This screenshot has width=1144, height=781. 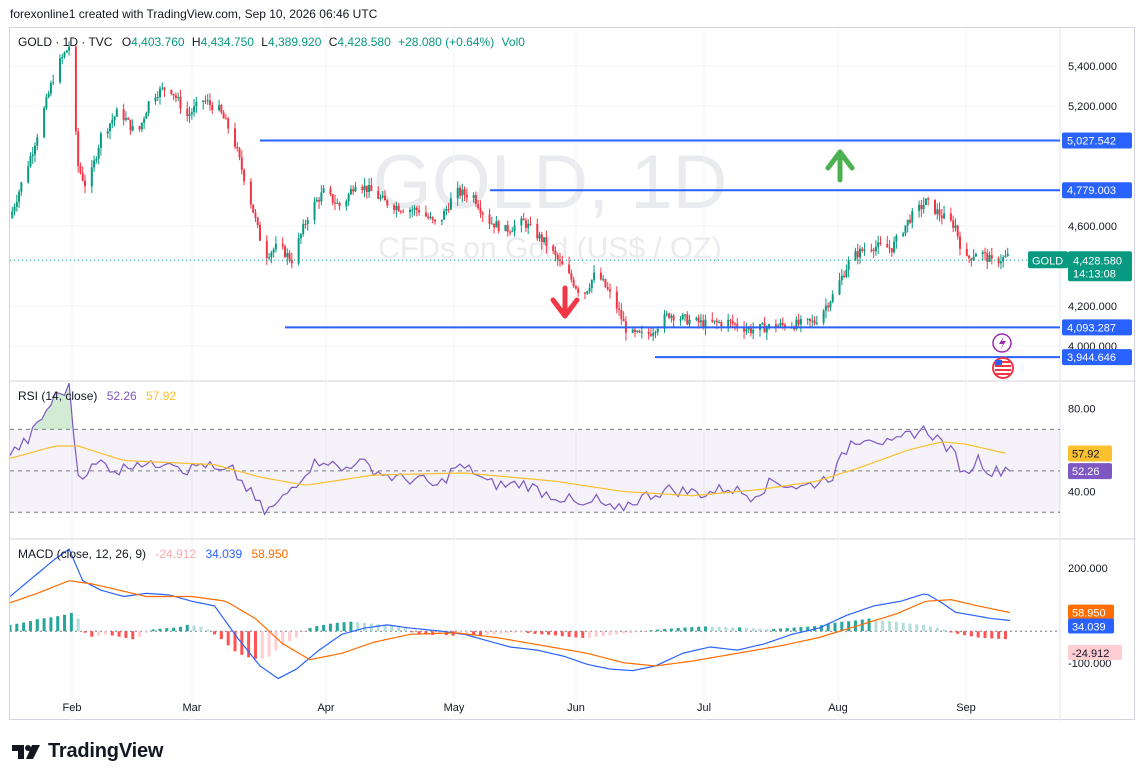 I want to click on macd-line, so click(x=510, y=614).